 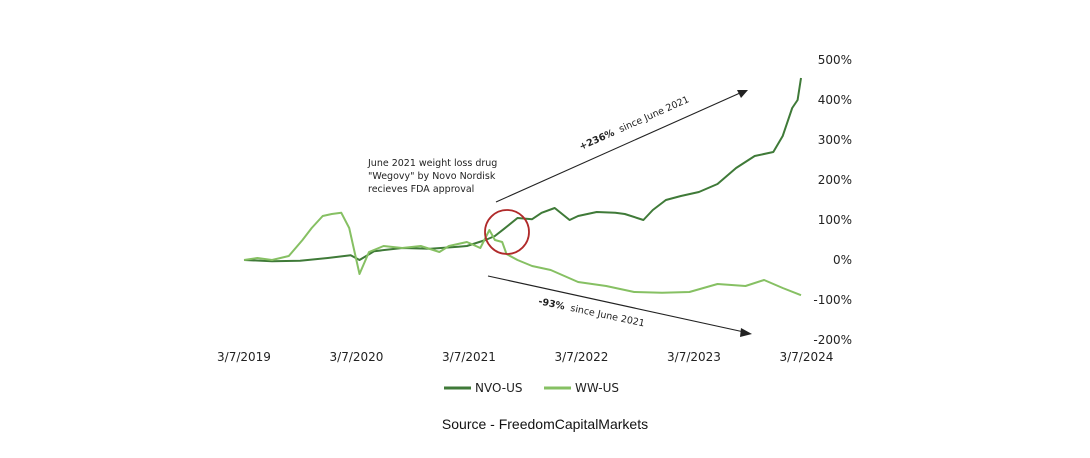 I want to click on source-caption: Source - FreedomCapitalMarkets, so click(x=545, y=424).